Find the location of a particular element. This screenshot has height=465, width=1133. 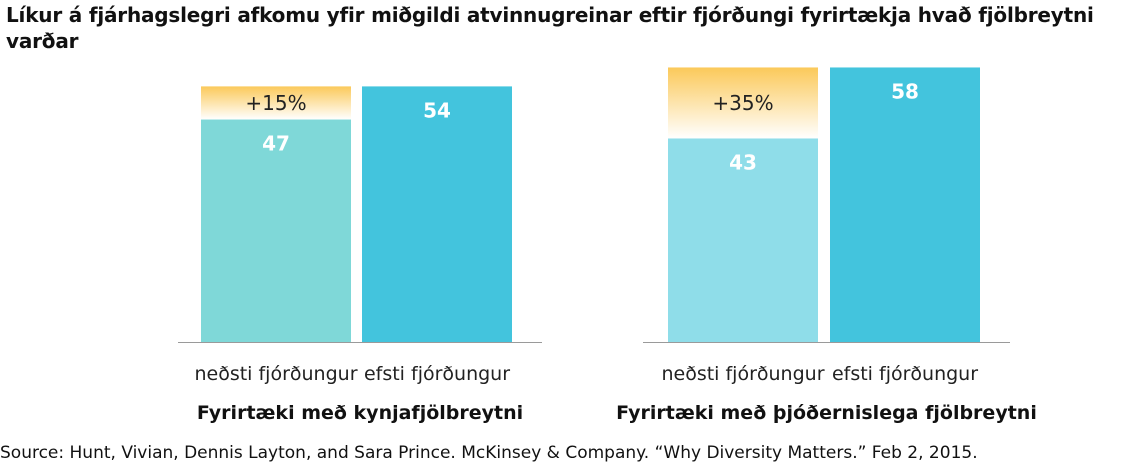

value-label: 58 is located at coordinates (905, 91).